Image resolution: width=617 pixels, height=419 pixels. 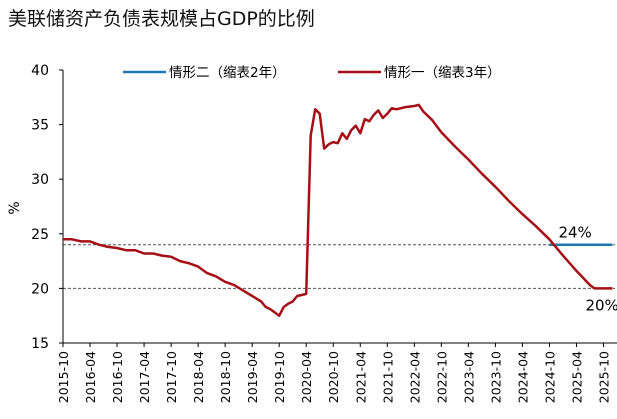 I want to click on x-tick-label: 2022-04, so click(x=414, y=377).